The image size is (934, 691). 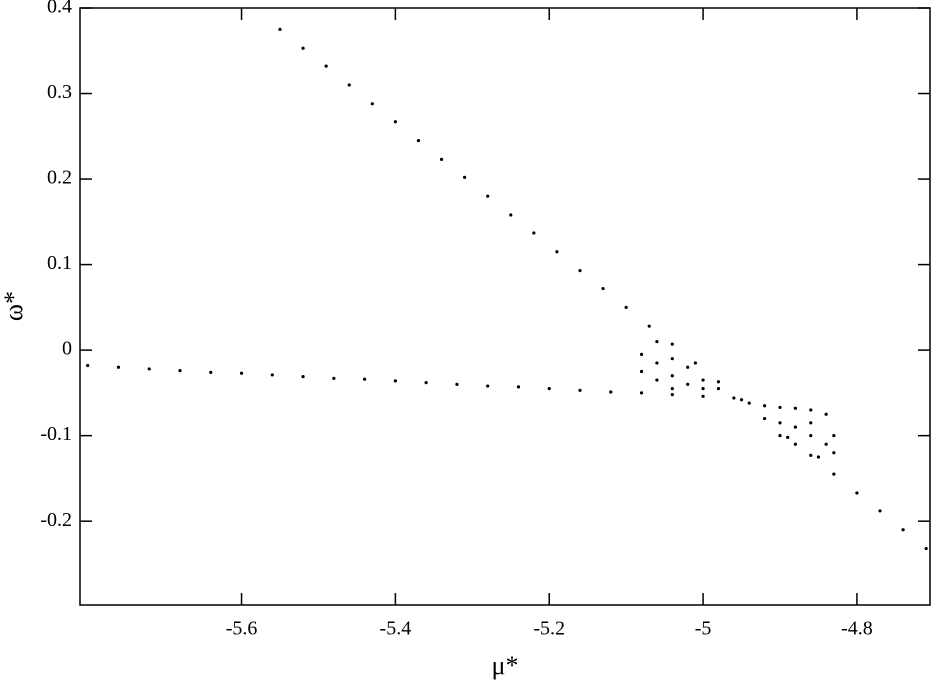 I want to click on x-tick-label: -5.4, so click(x=396, y=629).